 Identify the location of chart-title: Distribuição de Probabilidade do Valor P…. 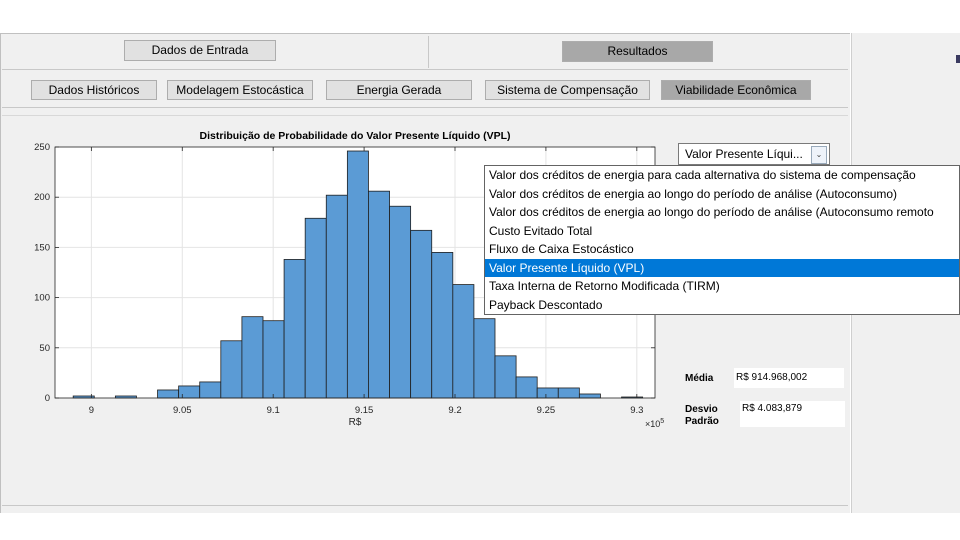
(355, 136).